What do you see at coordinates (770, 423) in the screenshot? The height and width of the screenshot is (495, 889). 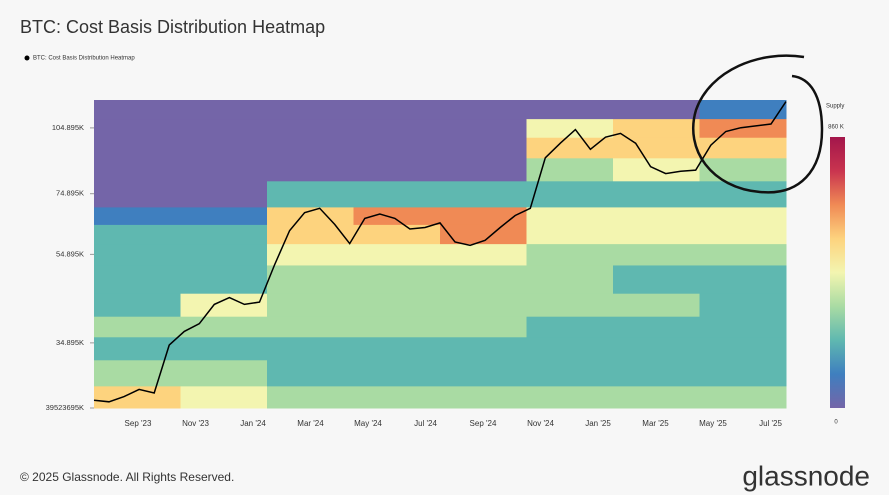 I see `x-tick-label: Jul '25` at bounding box center [770, 423].